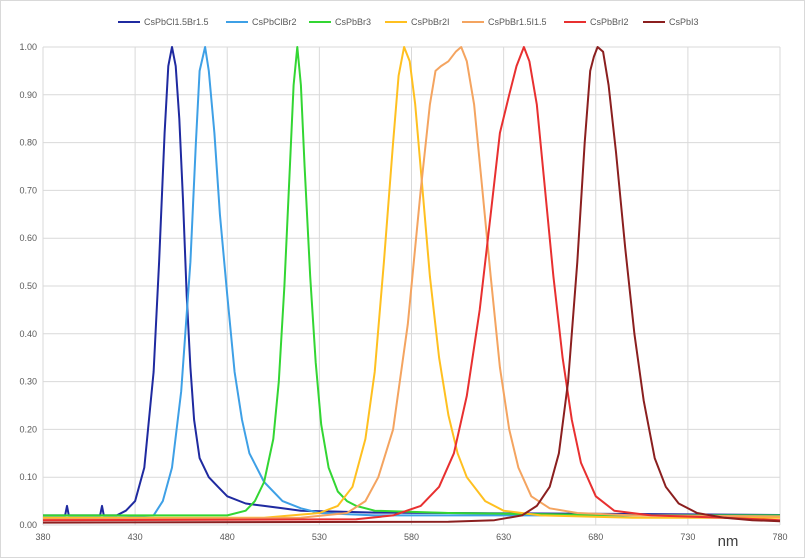 The height and width of the screenshot is (558, 805). What do you see at coordinates (28, 143) in the screenshot?
I see `y-tick-label: 0.80` at bounding box center [28, 143].